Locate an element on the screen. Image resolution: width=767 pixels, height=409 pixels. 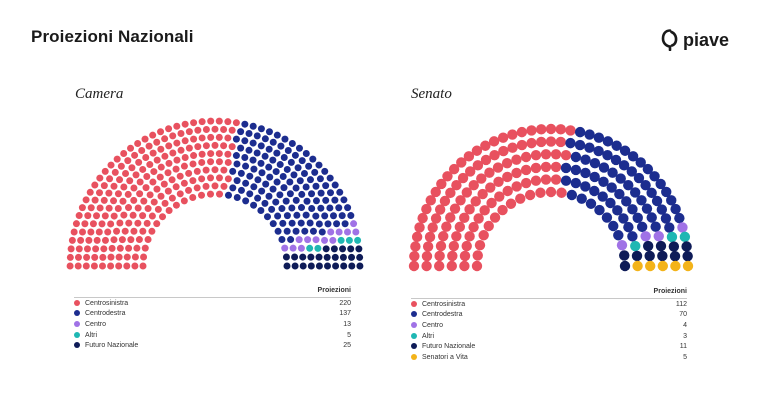
legend-row: Centrodestra 70 is located at coordinates (549, 315).